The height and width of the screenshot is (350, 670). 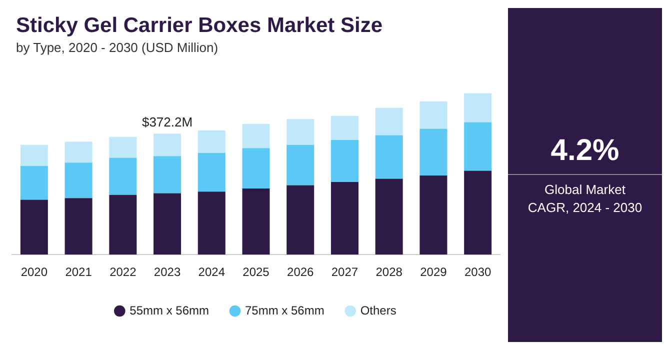 What do you see at coordinates (585, 151) in the screenshot?
I see `text: 4.2%` at bounding box center [585, 151].